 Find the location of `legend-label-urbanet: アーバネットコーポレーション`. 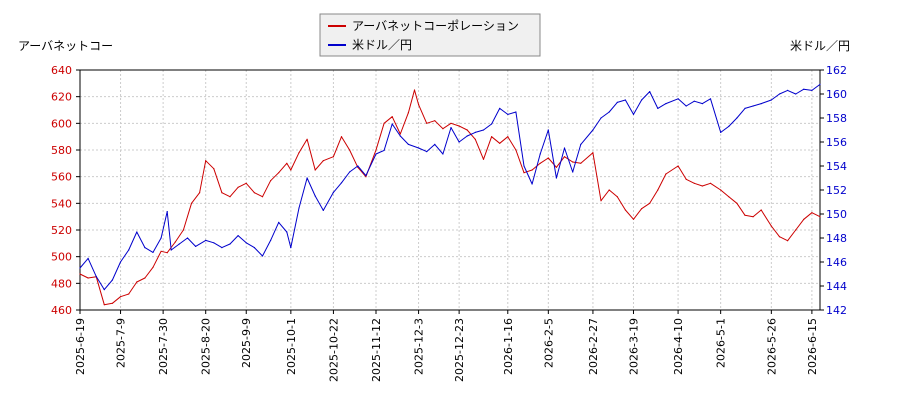

legend-label-urbanet: アーバネットコーポレーション is located at coordinates (435, 26).